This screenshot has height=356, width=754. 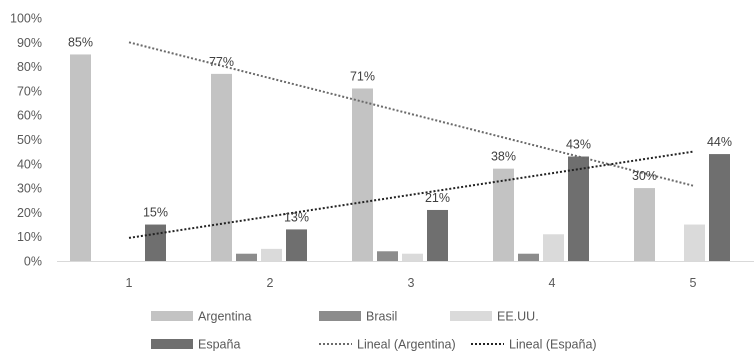 I want to click on data-label: 71%, so click(x=362, y=76).